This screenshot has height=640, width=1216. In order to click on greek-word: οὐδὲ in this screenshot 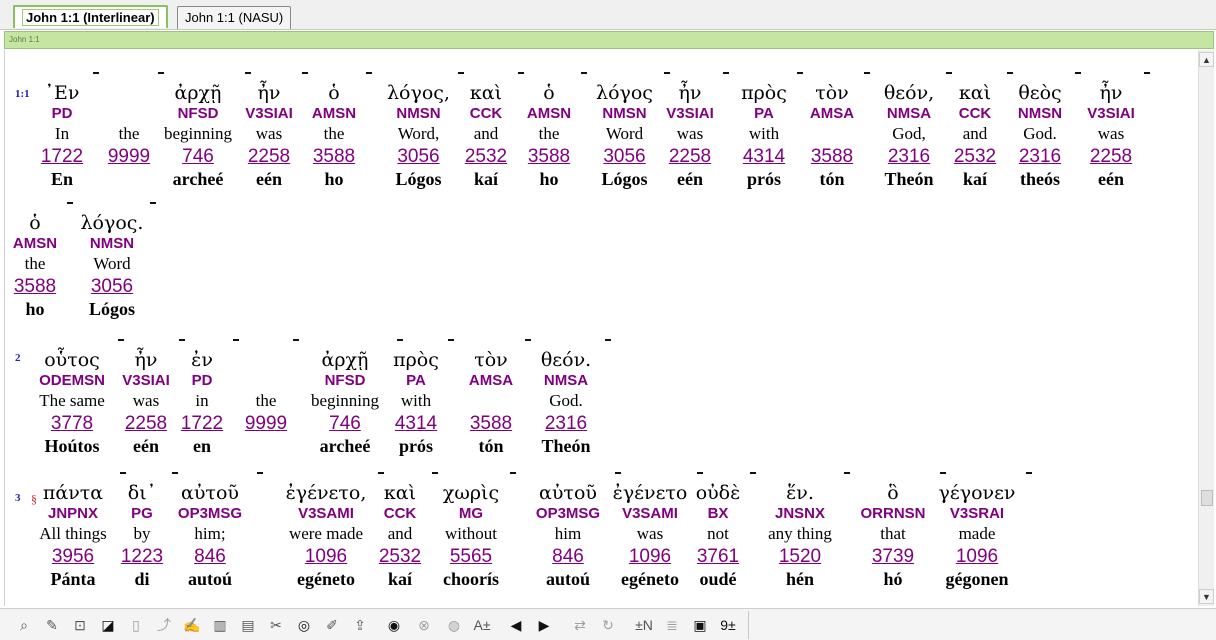, I will do `click(718, 493)`.